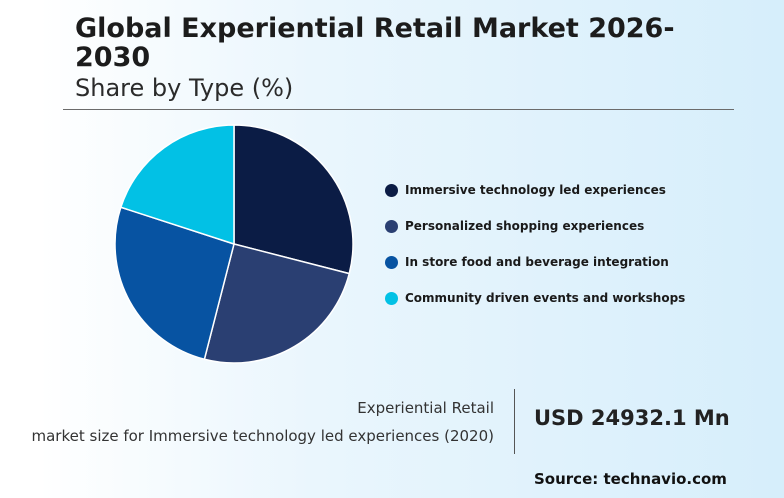  Describe the element at coordinates (545, 298) in the screenshot. I see `legend-label: Community driven events and workshops` at that location.